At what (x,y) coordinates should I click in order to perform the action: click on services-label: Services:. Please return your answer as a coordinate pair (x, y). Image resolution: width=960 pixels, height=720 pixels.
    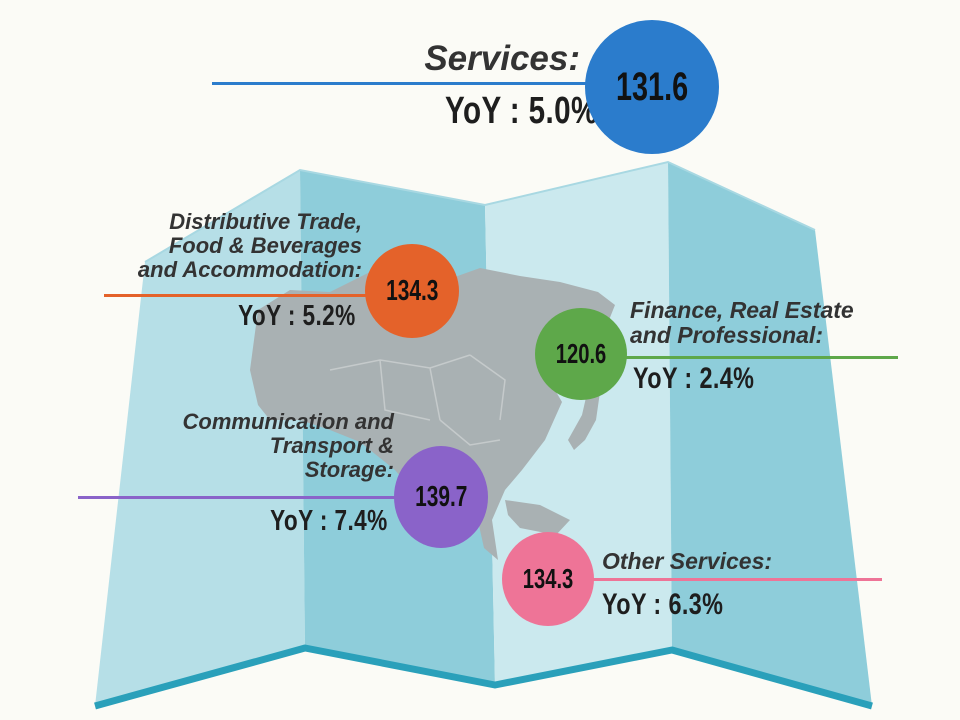
    Looking at the image, I should click on (502, 58).